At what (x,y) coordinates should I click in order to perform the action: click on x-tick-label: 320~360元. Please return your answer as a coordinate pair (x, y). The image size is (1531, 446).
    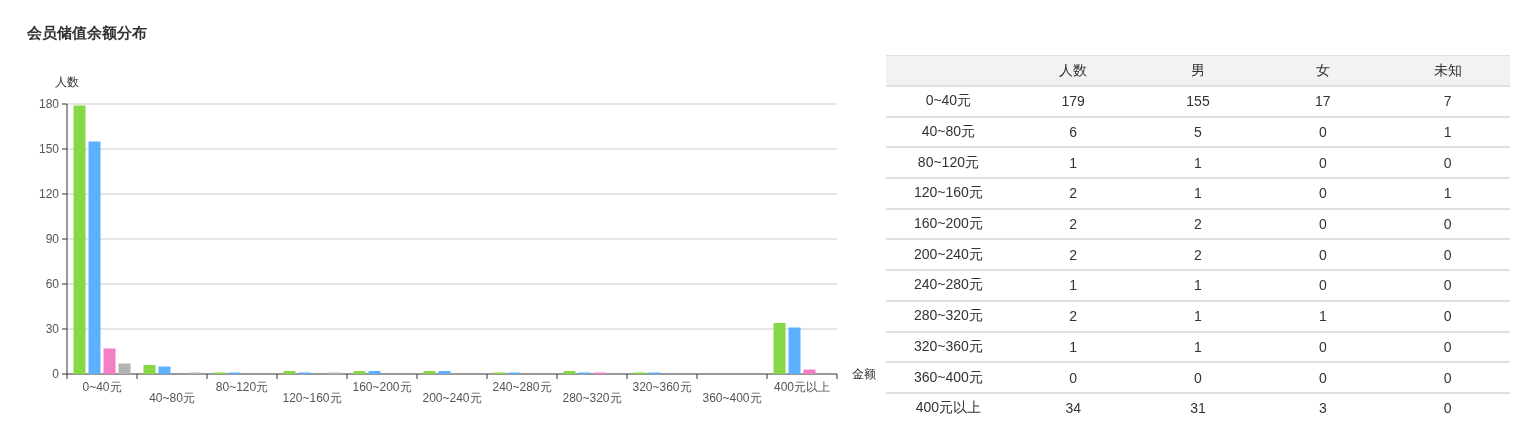
    Looking at the image, I should click on (662, 387).